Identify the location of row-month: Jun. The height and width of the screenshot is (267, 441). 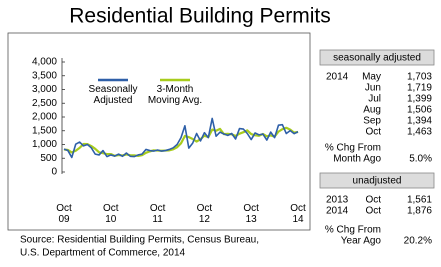
(373, 88).